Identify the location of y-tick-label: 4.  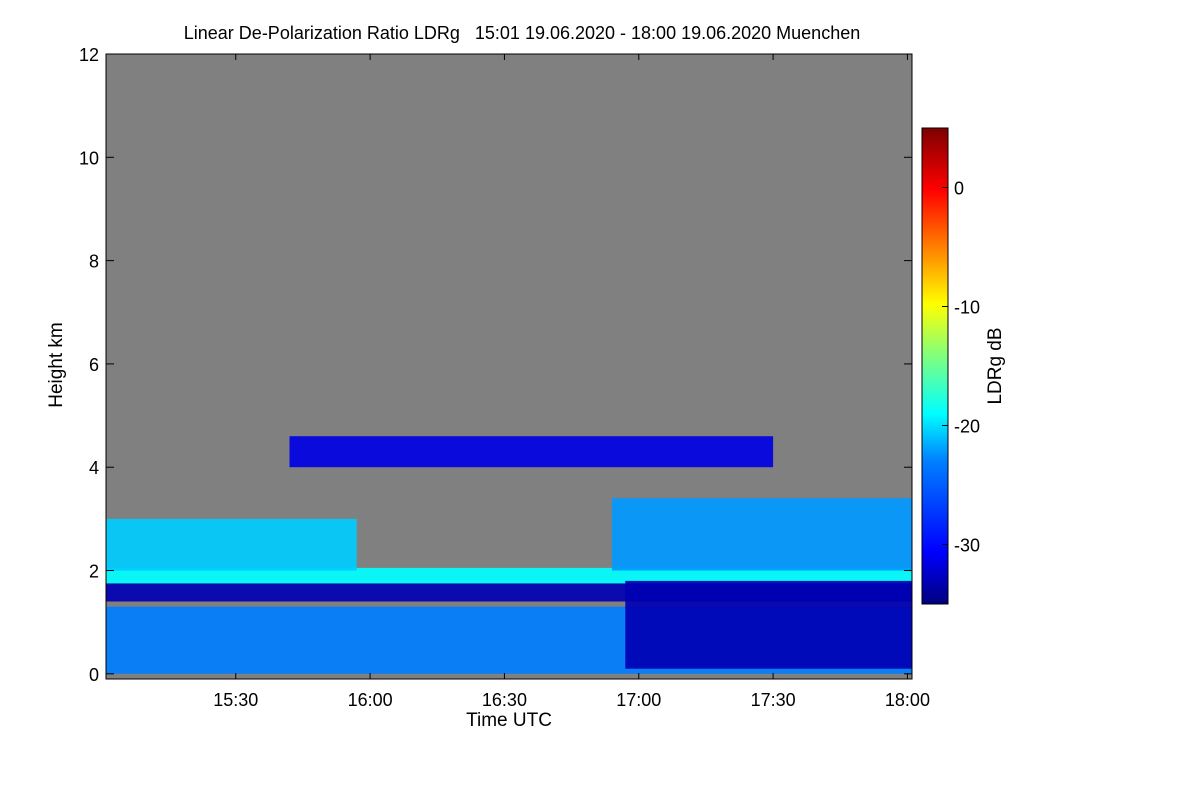
(94, 468).